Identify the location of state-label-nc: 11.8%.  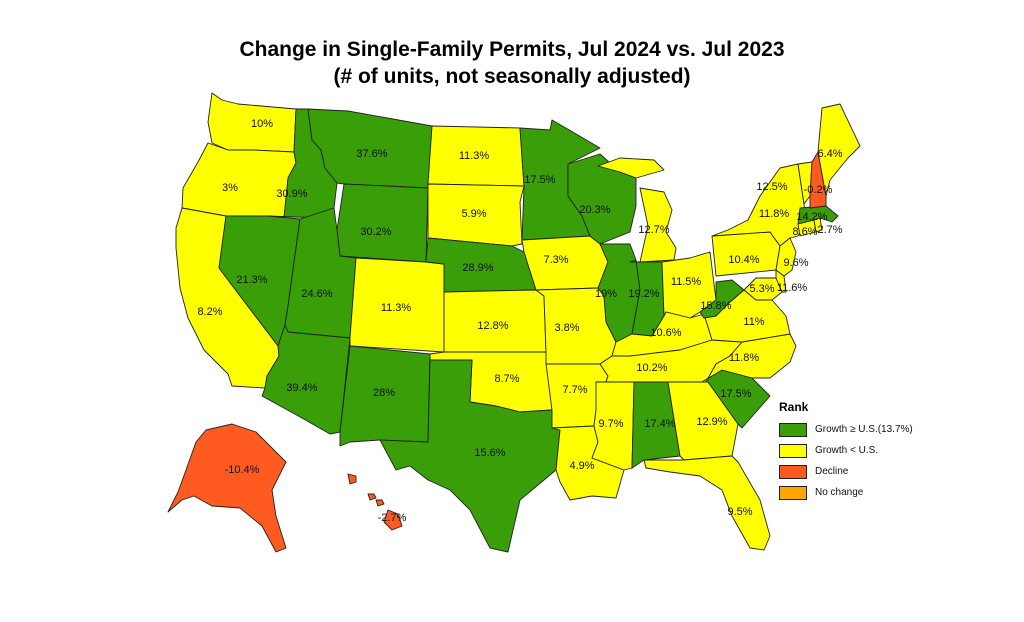
(744, 358).